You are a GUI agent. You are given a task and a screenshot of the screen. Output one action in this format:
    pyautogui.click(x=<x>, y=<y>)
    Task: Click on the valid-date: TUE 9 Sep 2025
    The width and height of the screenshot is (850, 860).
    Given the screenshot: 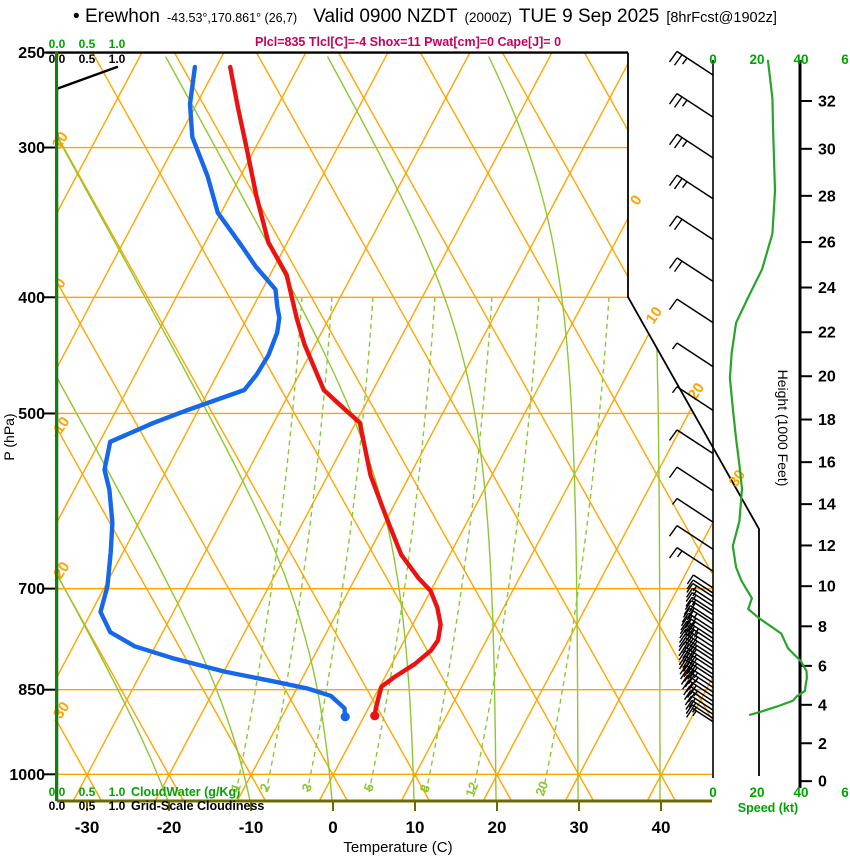 What is the action you would take?
    pyautogui.click(x=589, y=16)
    